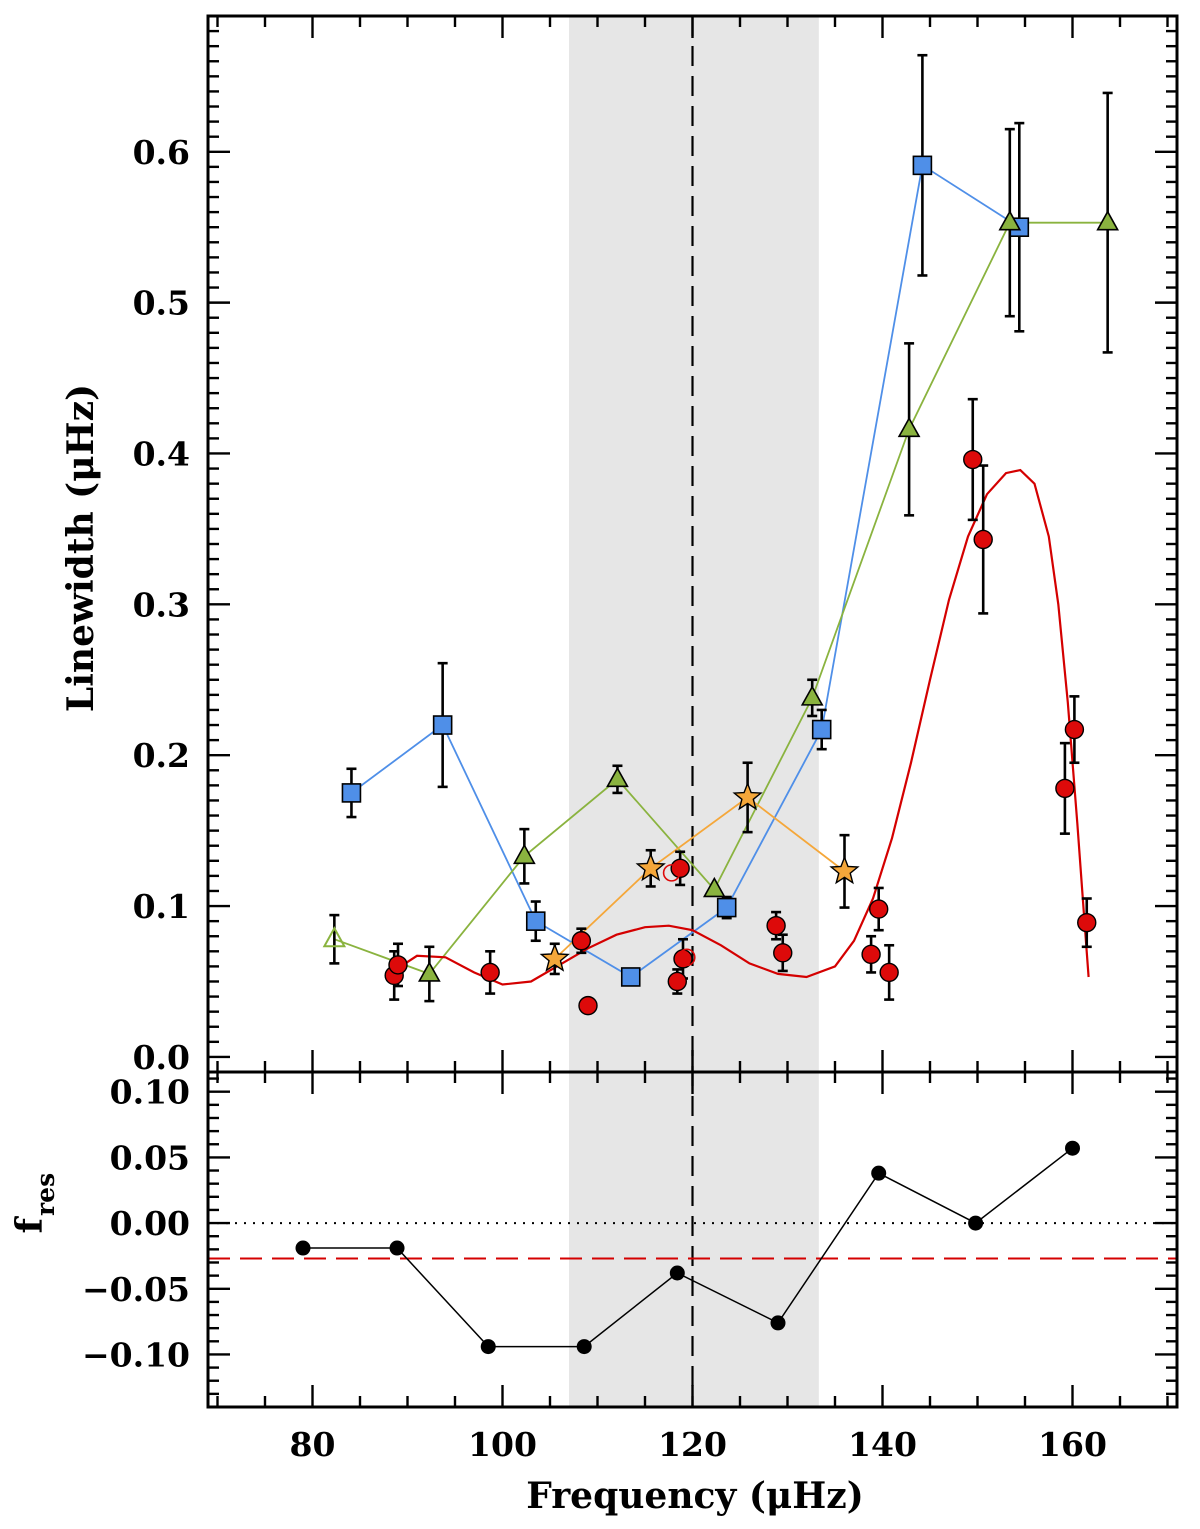  Describe the element at coordinates (161, 604) in the screenshot. I see `y-tick-label: 0.3` at that location.